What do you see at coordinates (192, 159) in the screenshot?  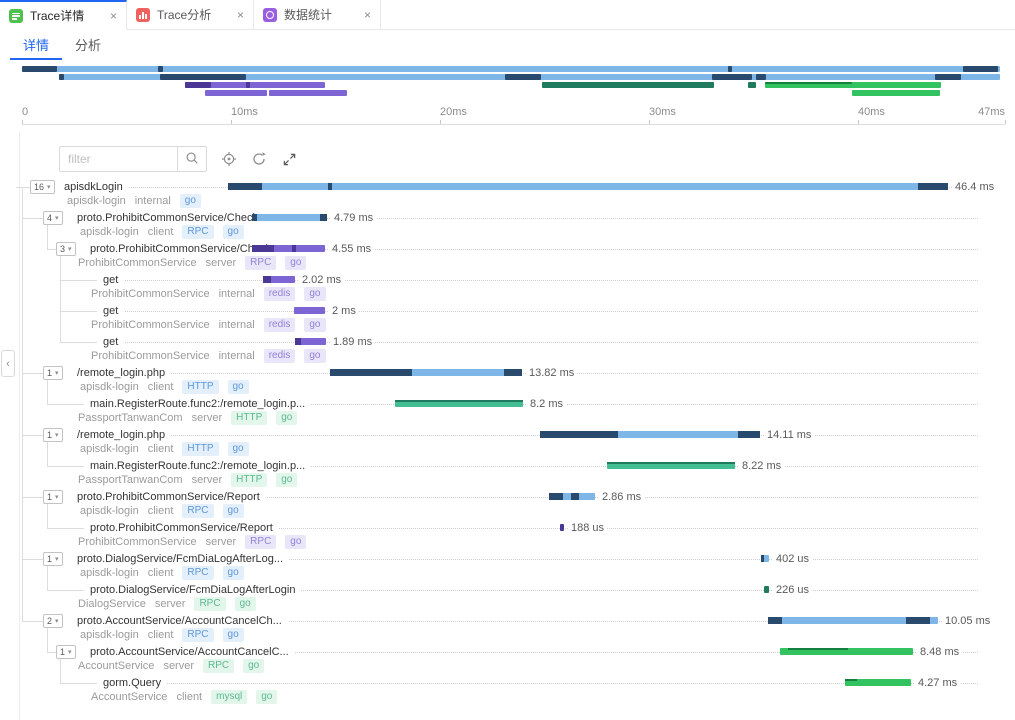 I see `search-button` at bounding box center [192, 159].